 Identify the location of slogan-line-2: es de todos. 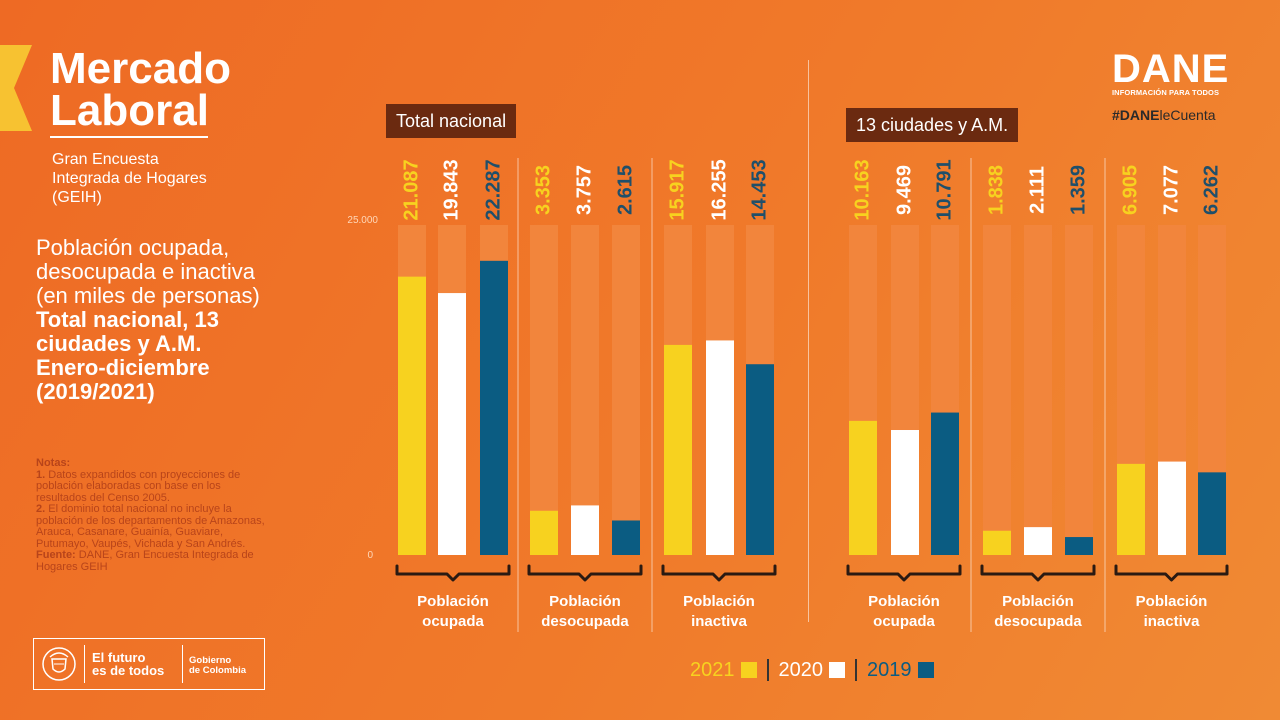
(128, 670).